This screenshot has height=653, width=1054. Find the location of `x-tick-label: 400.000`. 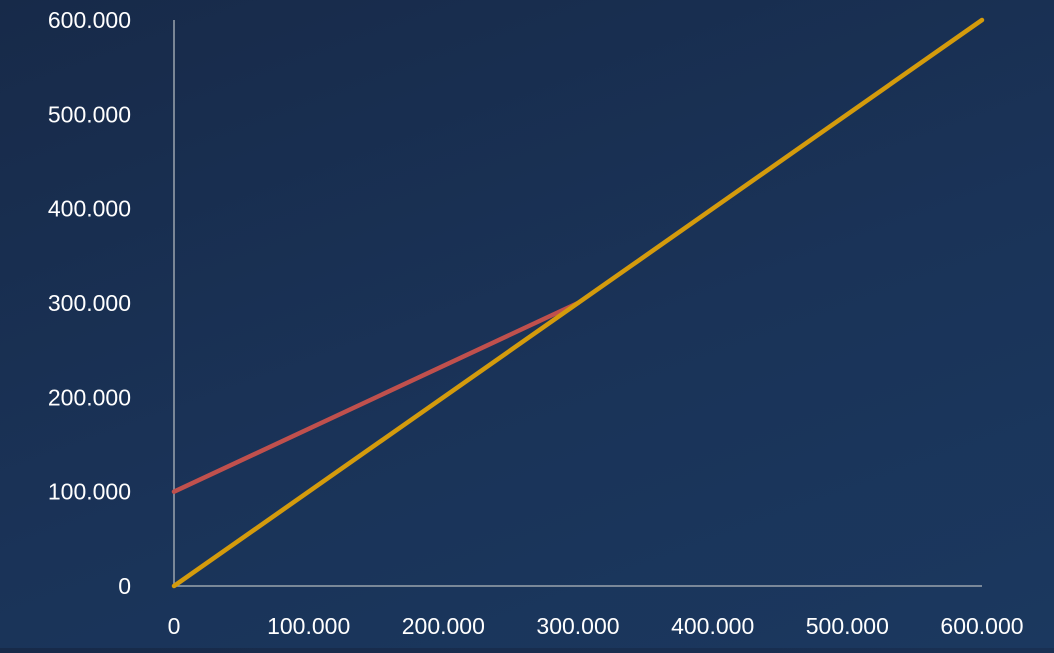

x-tick-label: 400.000 is located at coordinates (712, 626).